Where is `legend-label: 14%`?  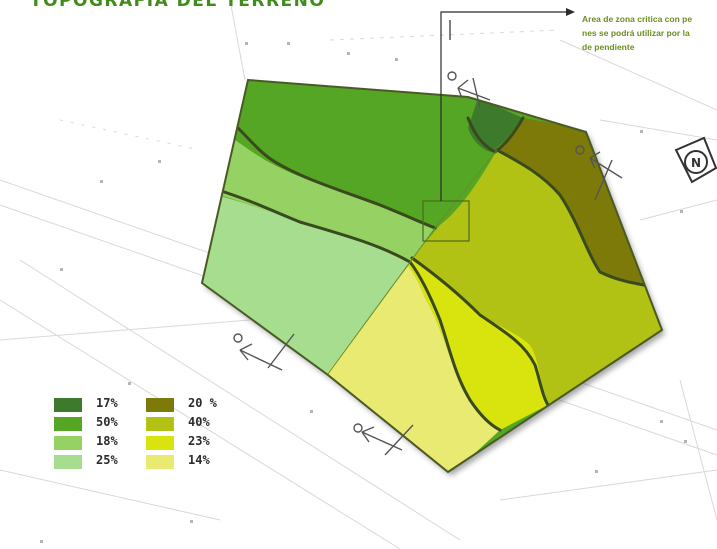
legend-label: 14% is located at coordinates (199, 460).